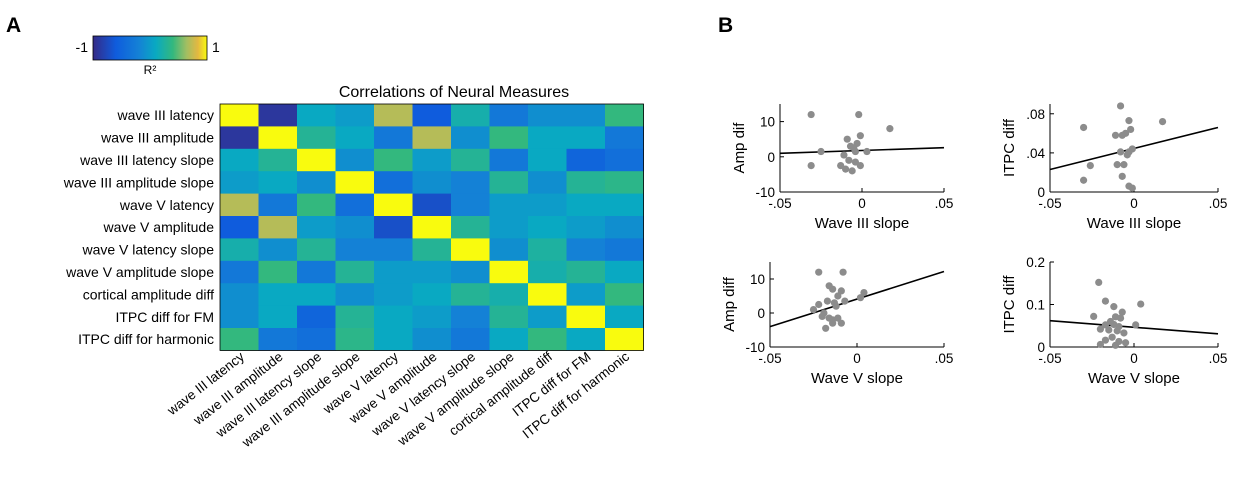 The height and width of the screenshot is (498, 1247). I want to click on y-tick-label: 0, so click(761, 313).